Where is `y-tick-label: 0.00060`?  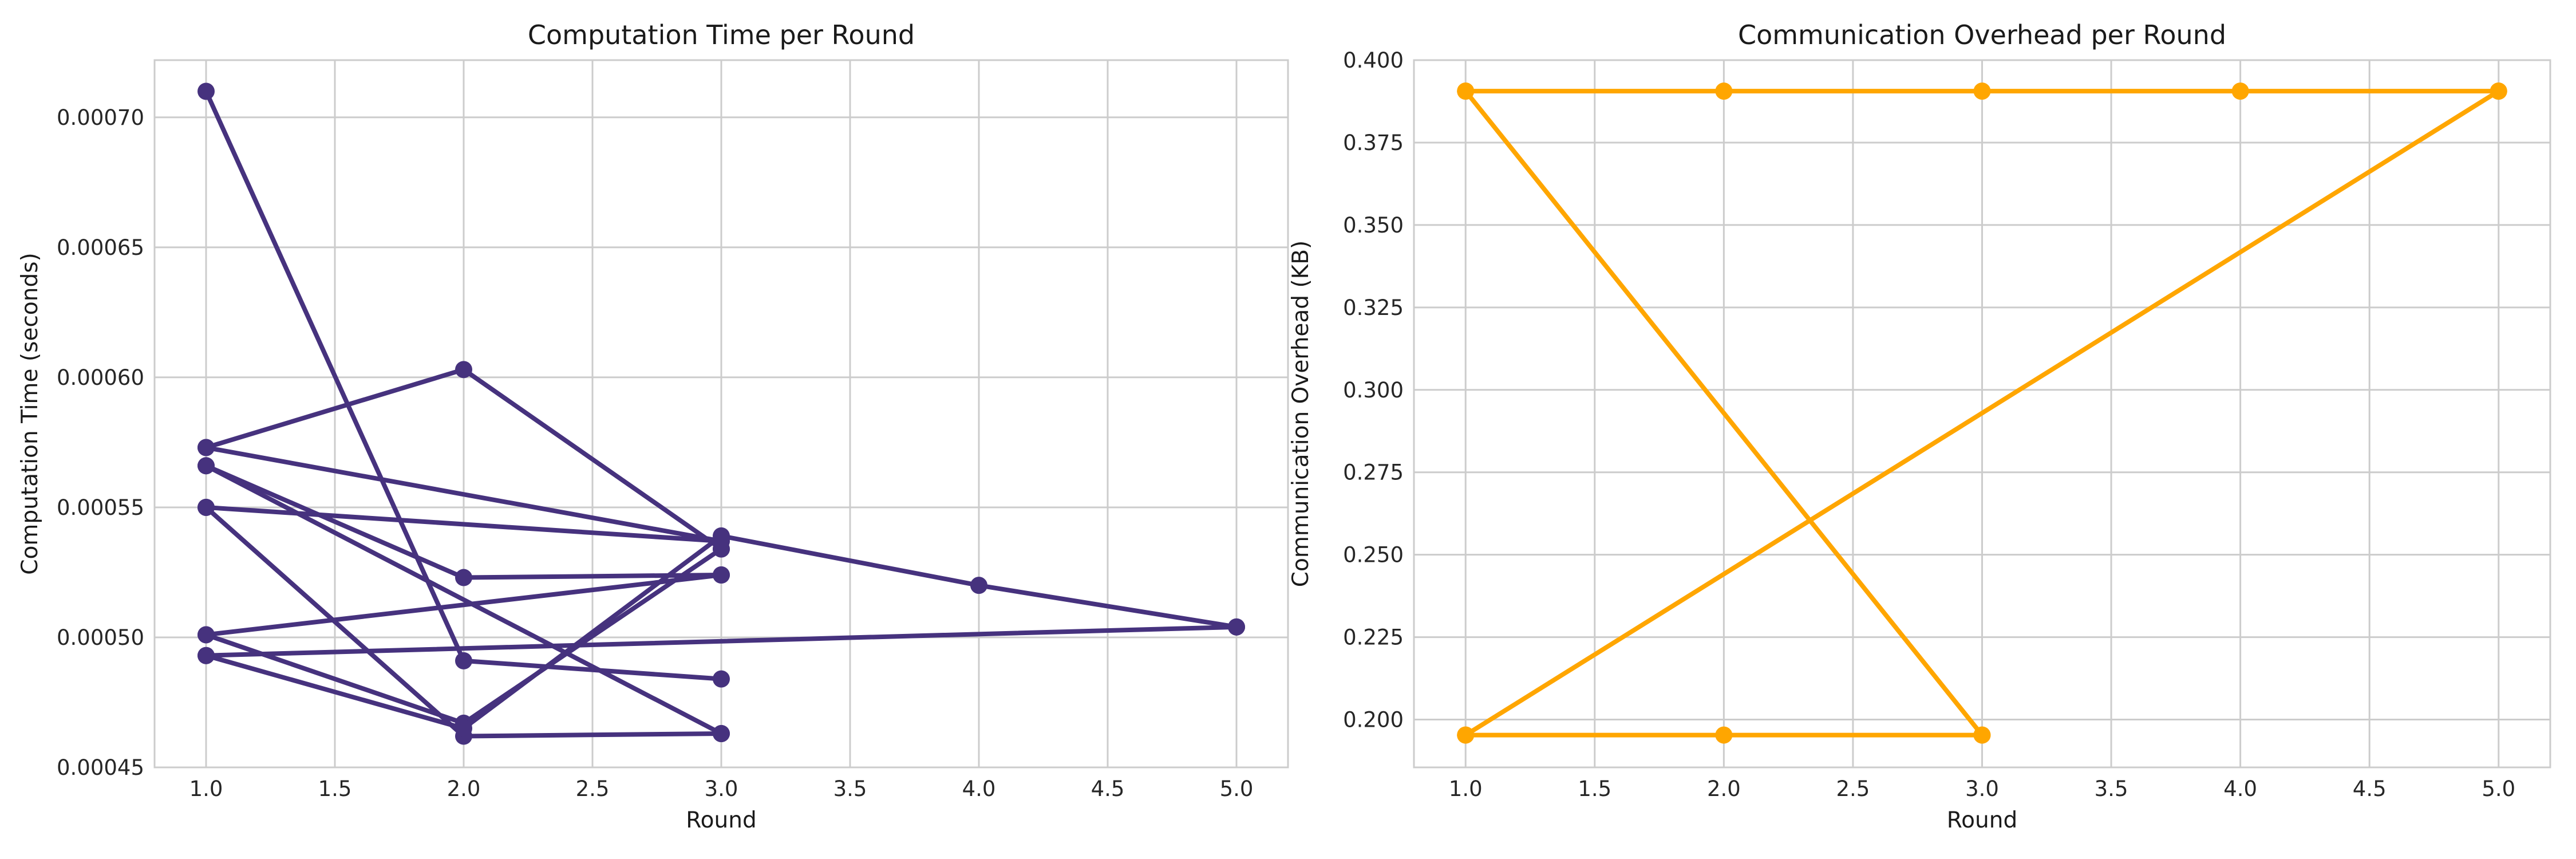 y-tick-label: 0.00060 is located at coordinates (100, 377).